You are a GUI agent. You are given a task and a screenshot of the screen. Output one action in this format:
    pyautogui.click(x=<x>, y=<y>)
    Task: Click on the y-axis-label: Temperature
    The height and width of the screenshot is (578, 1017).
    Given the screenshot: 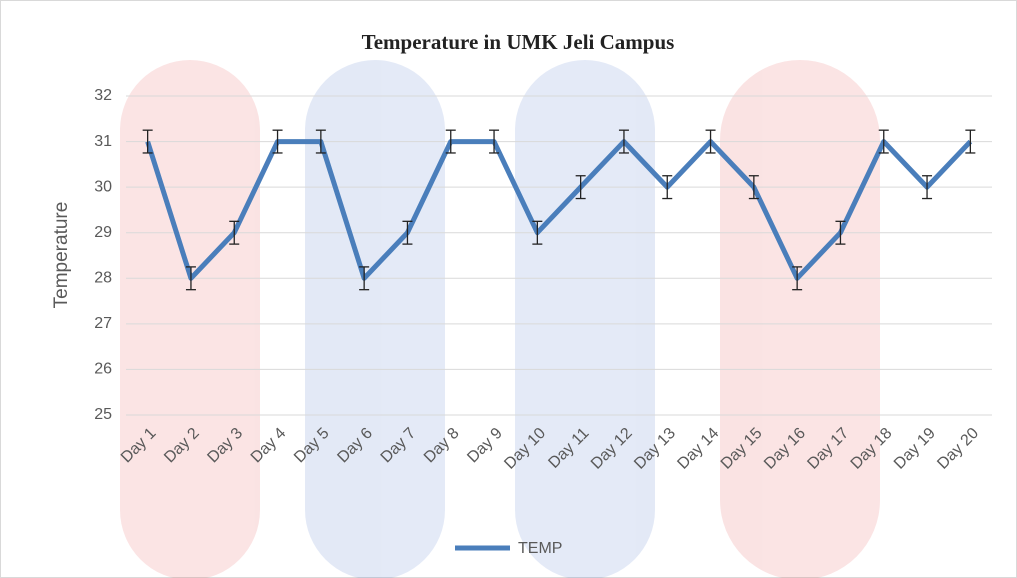 What is the action you would take?
    pyautogui.click(x=61, y=255)
    